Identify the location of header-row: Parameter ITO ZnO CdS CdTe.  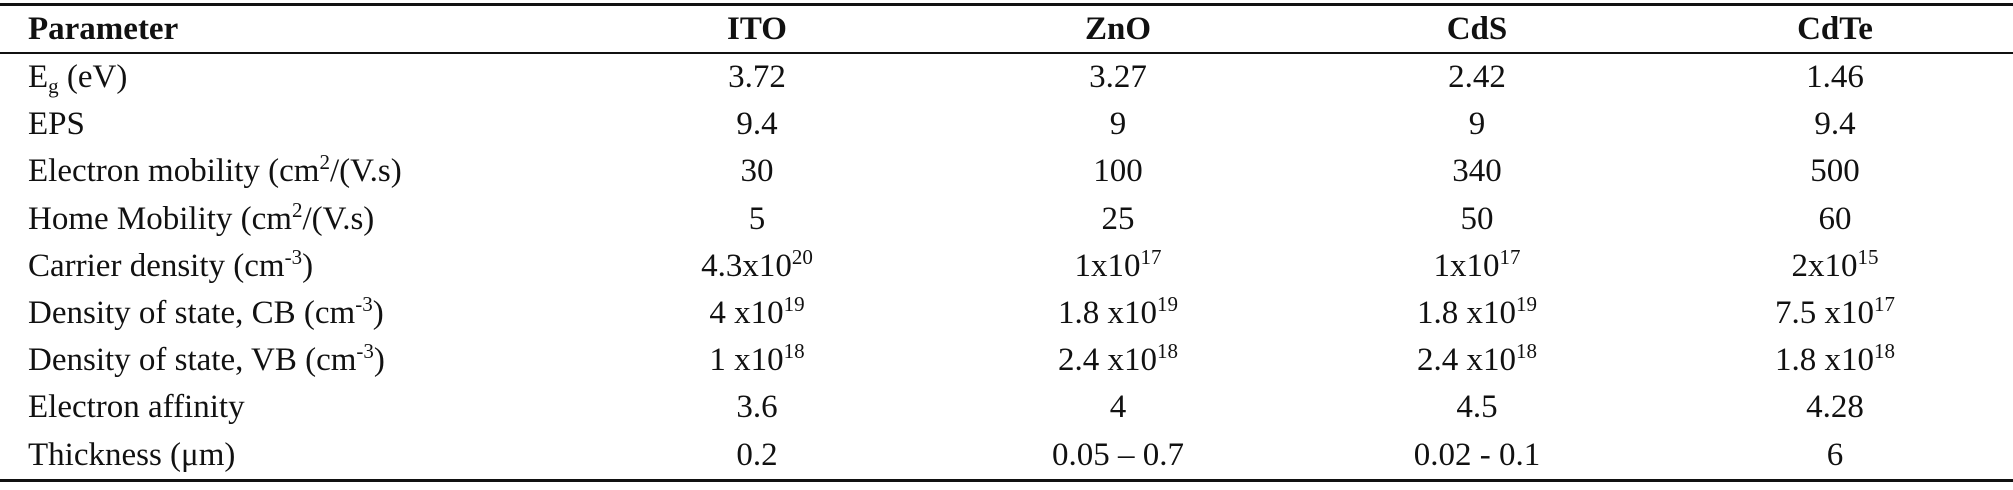
(1006, 28).